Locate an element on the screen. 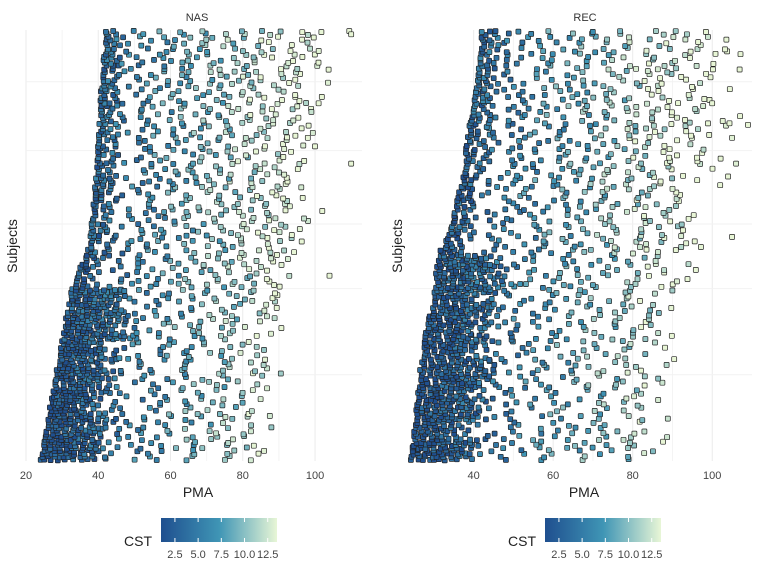  legend-tick-label: 12.5 is located at coordinates (267, 555).